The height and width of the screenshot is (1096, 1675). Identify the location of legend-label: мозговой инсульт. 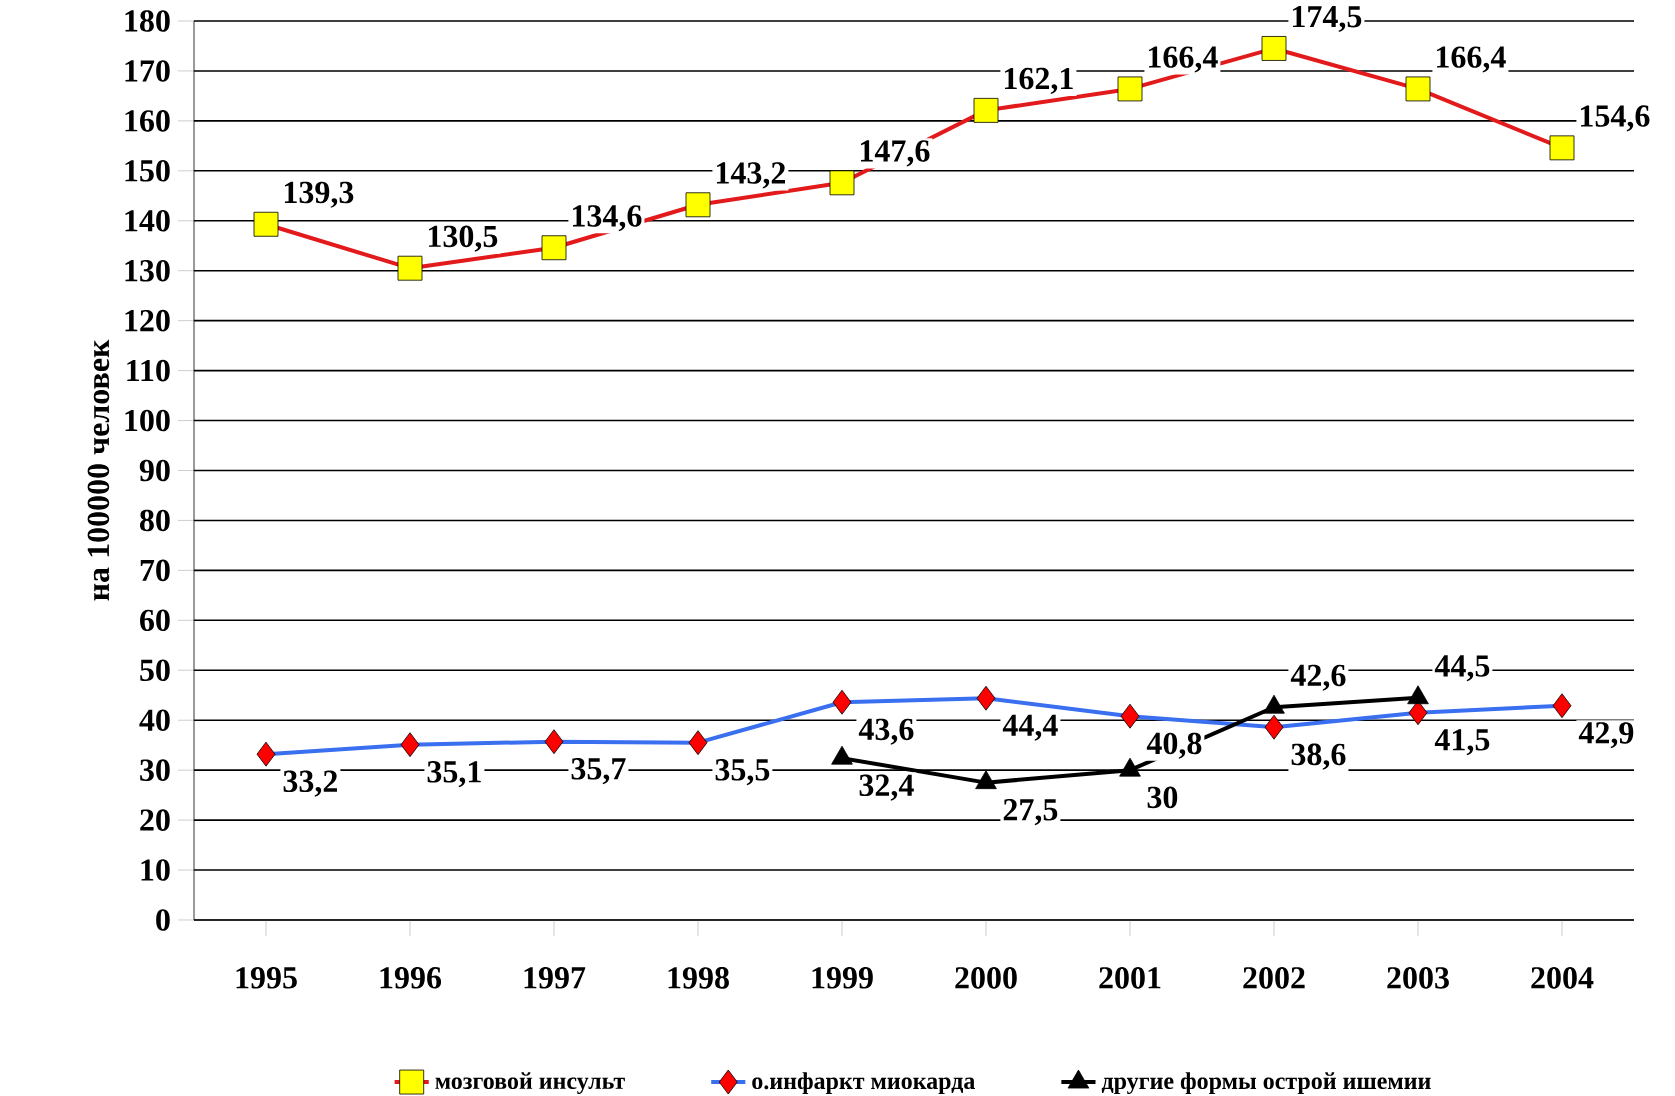
(530, 1083).